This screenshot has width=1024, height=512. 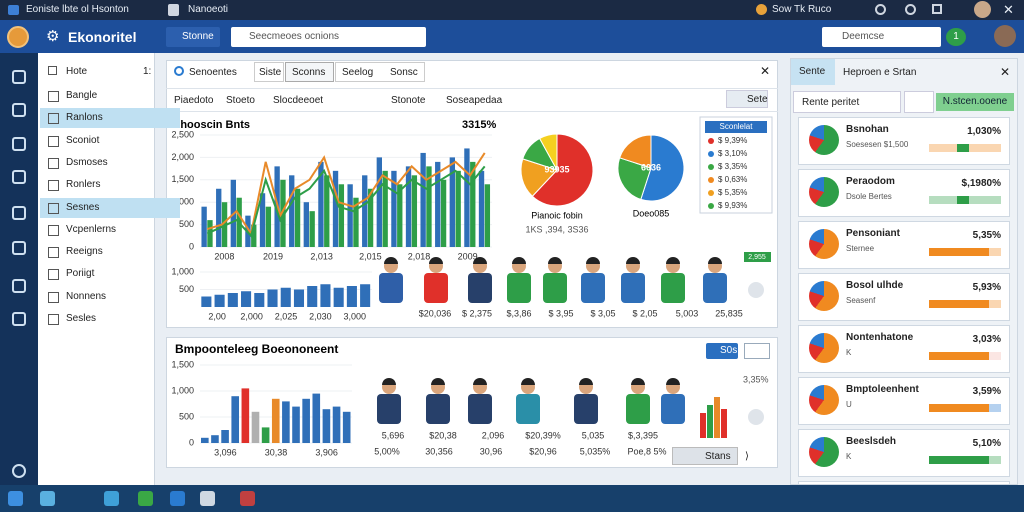 I want to click on card-percent: 3,59%, so click(x=986, y=391).